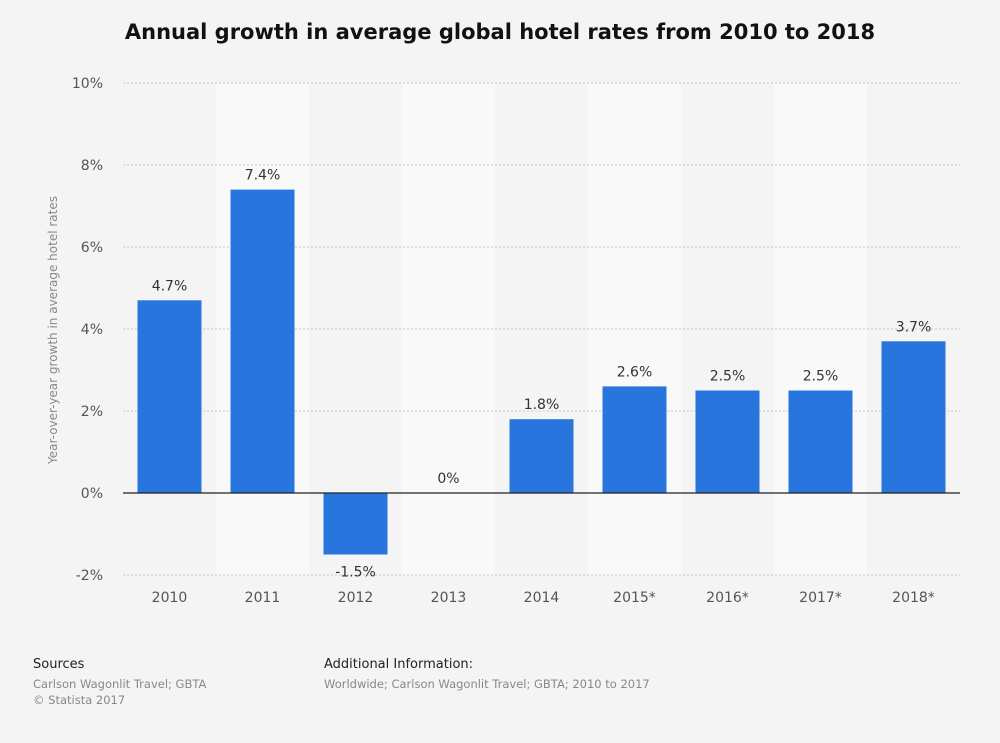 This screenshot has height=743, width=1000. Describe the element at coordinates (92, 412) in the screenshot. I see `y-tick-label: 2%` at that location.